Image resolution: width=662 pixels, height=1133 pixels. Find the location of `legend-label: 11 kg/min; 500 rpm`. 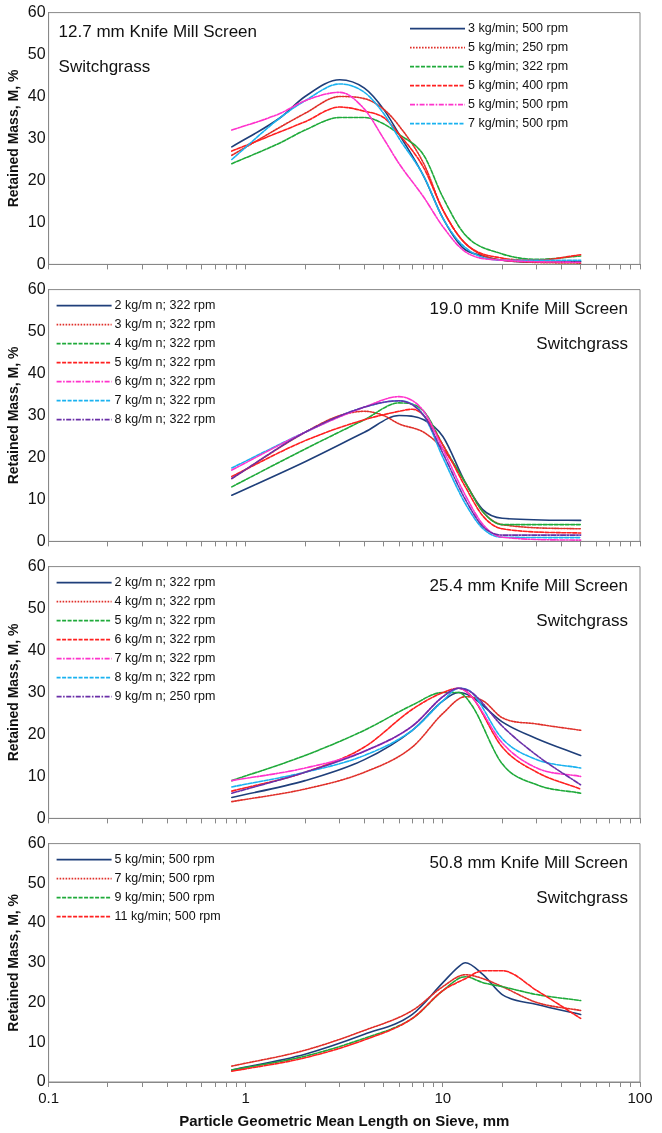

legend-label: 11 kg/min; 500 rpm is located at coordinates (167, 916).